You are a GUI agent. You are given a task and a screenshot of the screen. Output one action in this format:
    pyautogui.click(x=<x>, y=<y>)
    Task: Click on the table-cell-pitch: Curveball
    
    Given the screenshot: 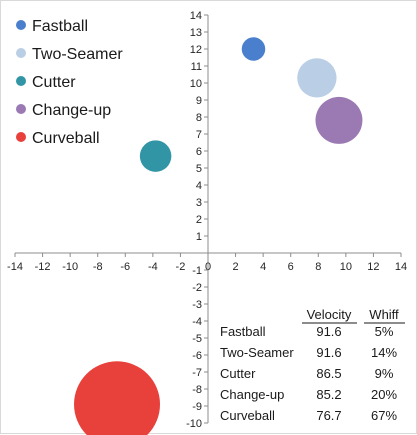 What is the action you would take?
    pyautogui.click(x=247, y=415)
    